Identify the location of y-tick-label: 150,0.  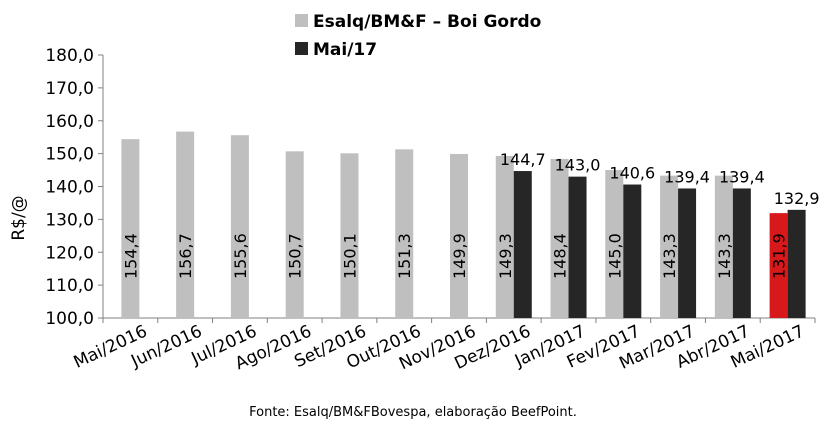
(69, 155).